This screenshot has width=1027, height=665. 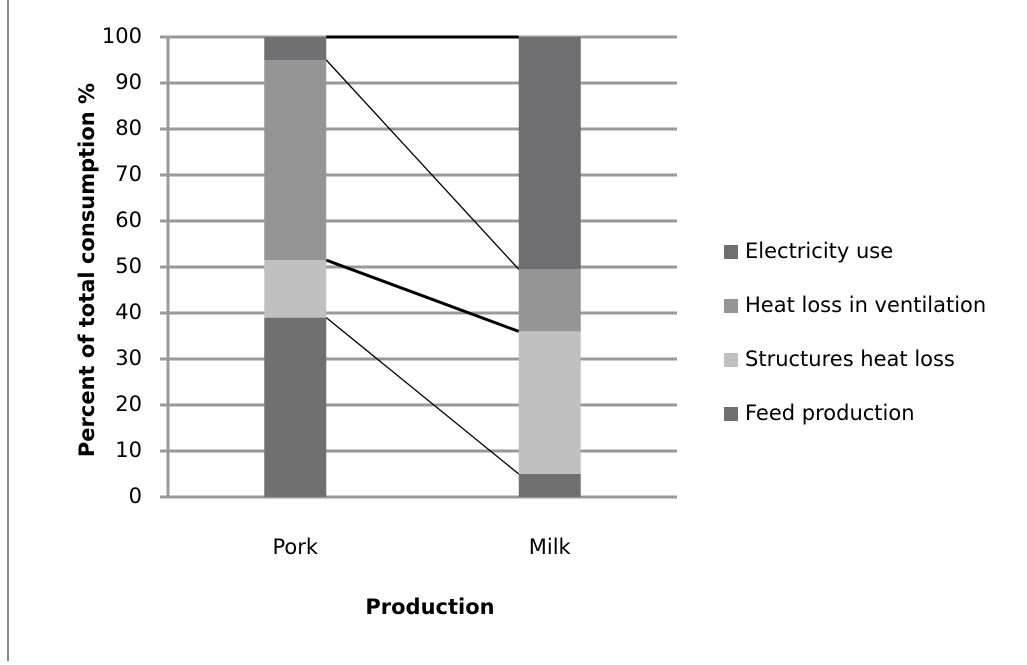 I want to click on x-axis-title: Production, so click(x=429, y=607).